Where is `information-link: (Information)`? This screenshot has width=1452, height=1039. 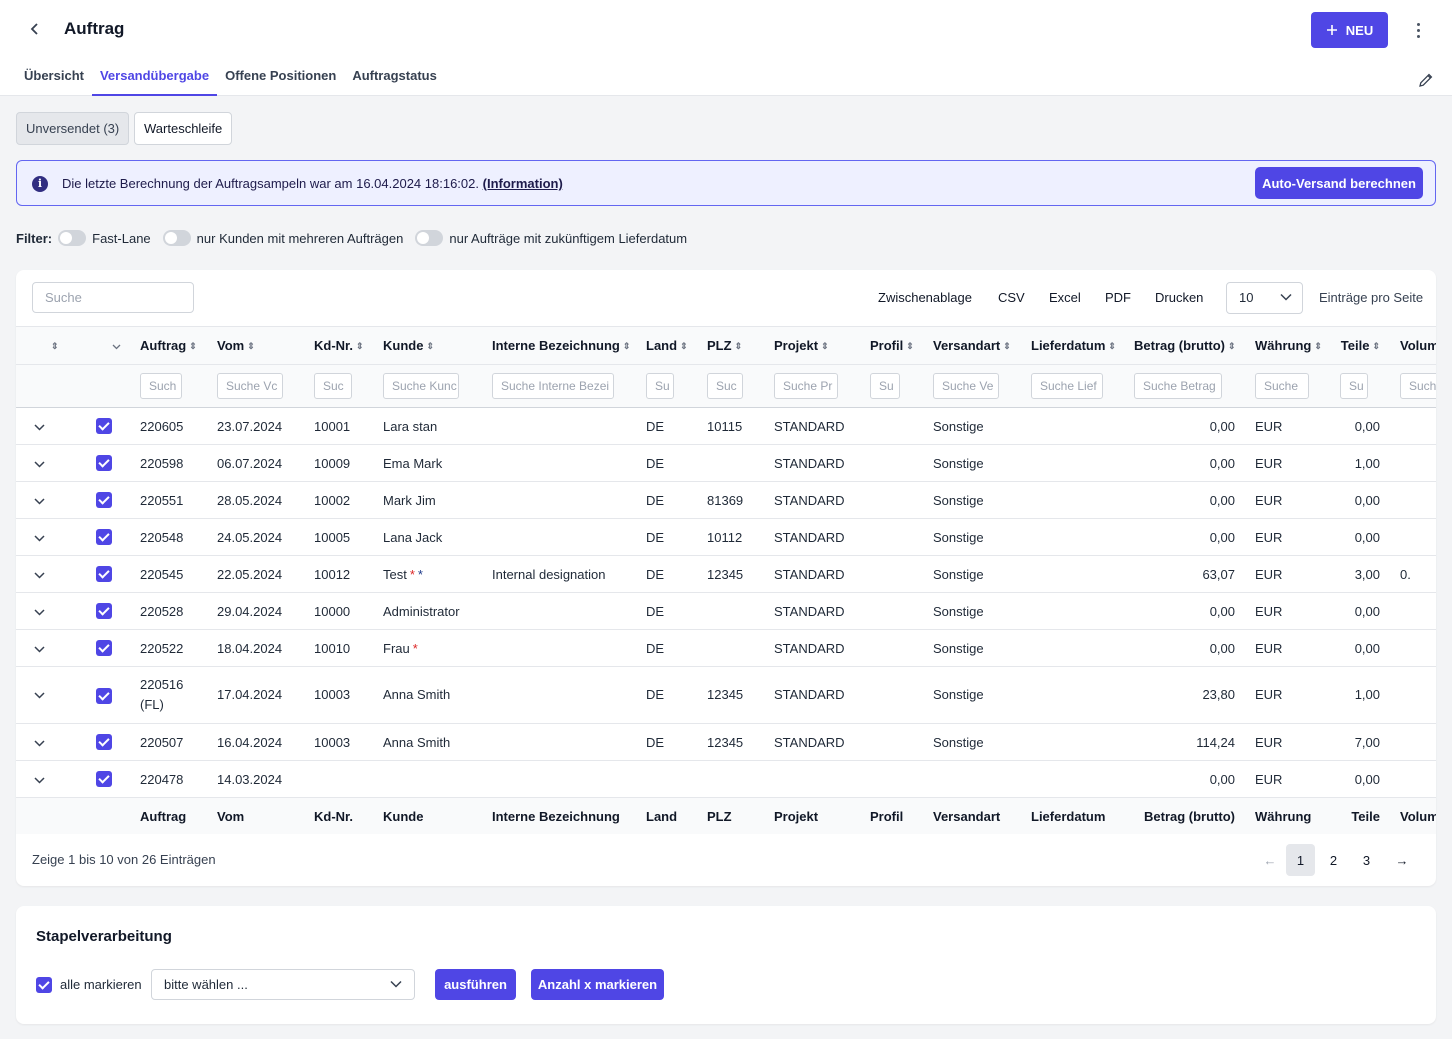 information-link: (Information) is located at coordinates (522, 183).